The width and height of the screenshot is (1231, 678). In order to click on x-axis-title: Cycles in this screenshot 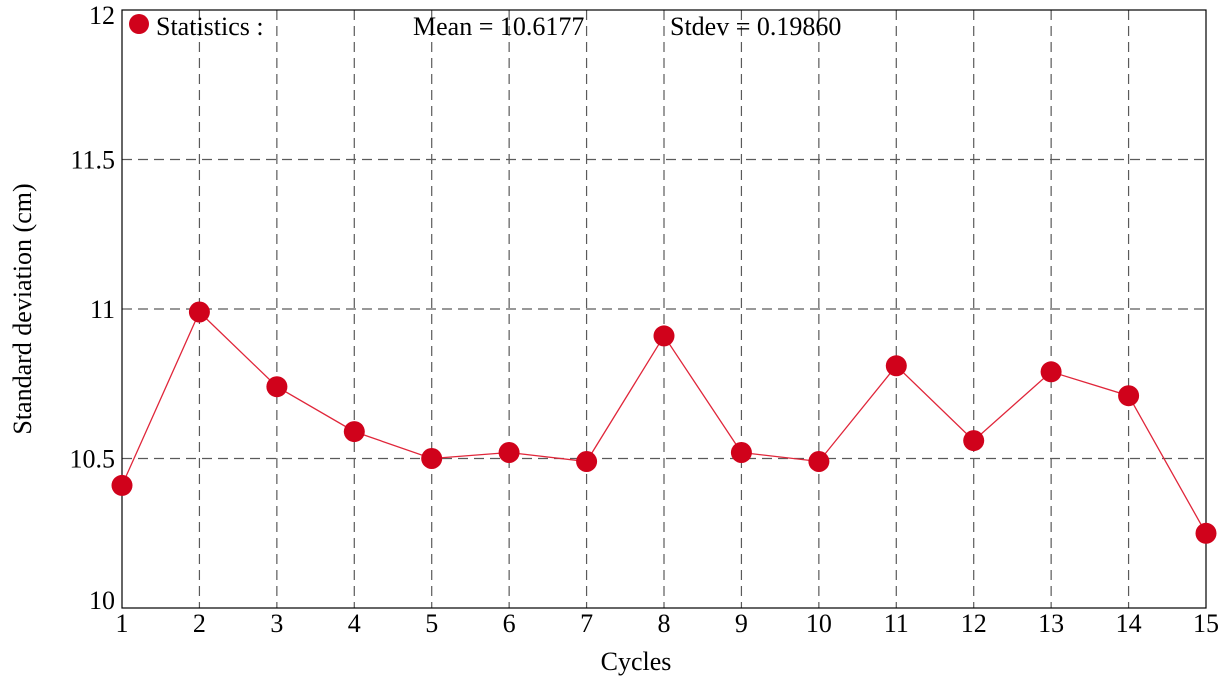, I will do `click(636, 661)`.